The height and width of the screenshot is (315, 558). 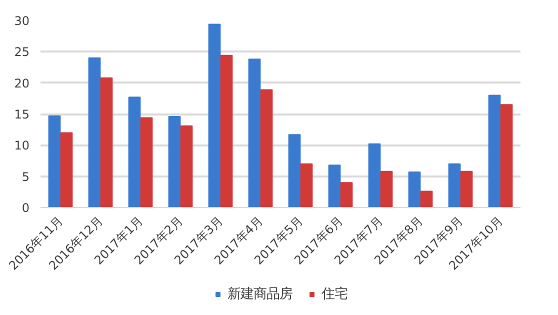 What do you see at coordinates (260, 294) in the screenshot?
I see `legend-label: 新建商品房` at bounding box center [260, 294].